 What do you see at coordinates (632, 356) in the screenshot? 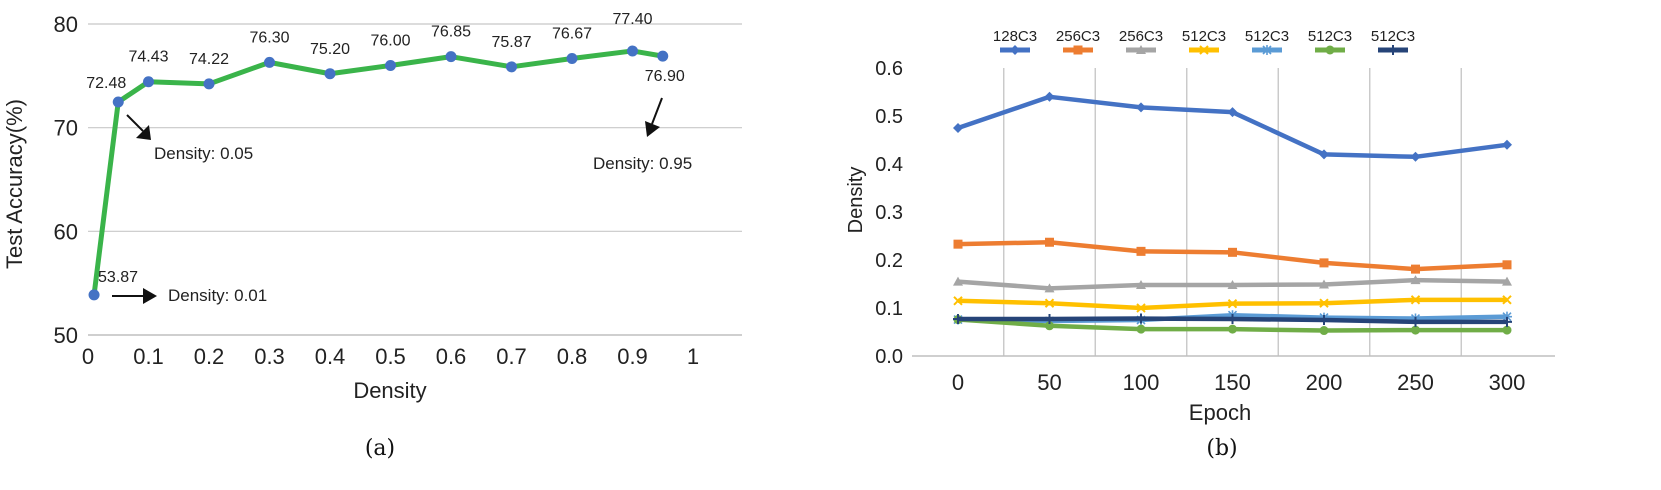
I see `x-tick-label: 0.9` at bounding box center [632, 356].